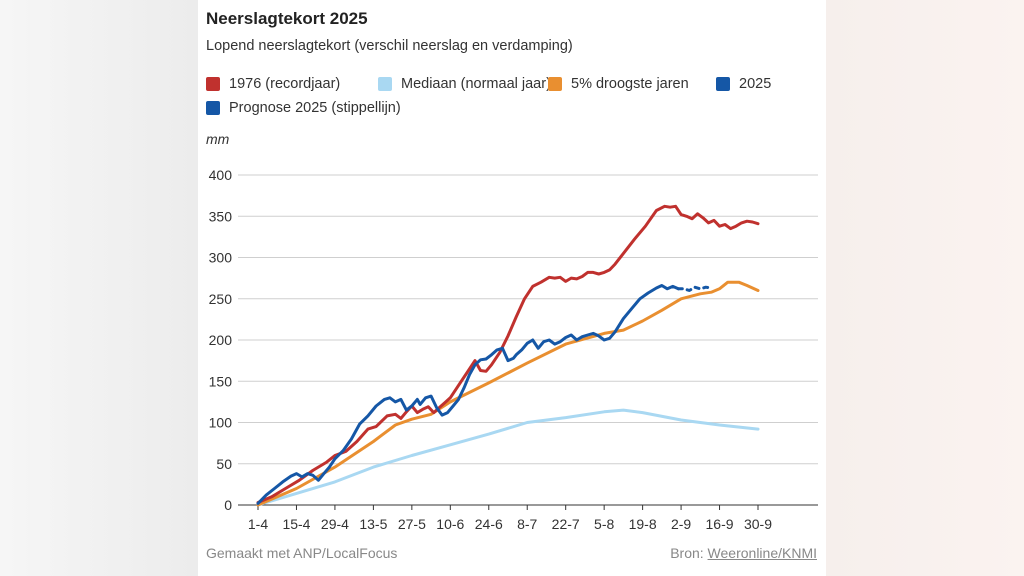  What do you see at coordinates (630, 84) in the screenshot?
I see `legend-label-droogste: 5% droogste jaren` at bounding box center [630, 84].